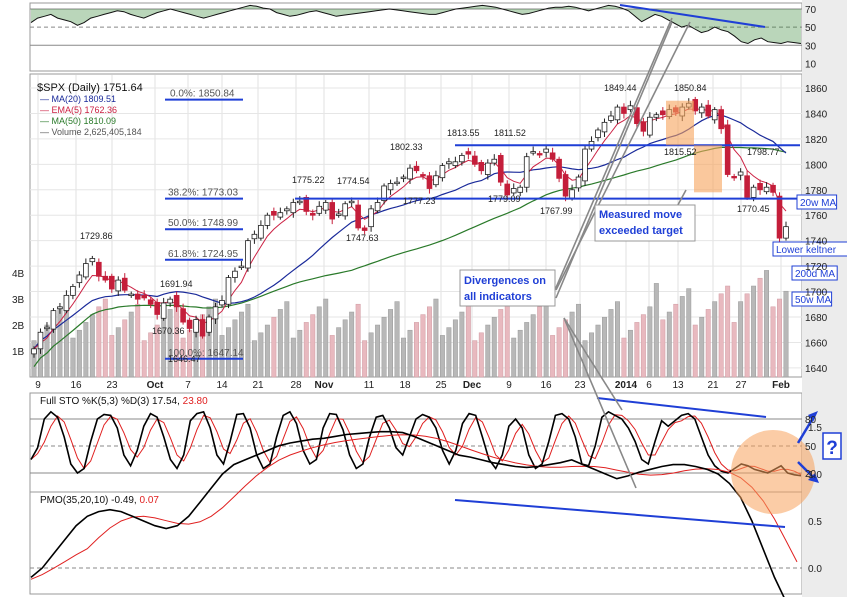 This screenshot has width=847, height=597. What do you see at coordinates (18, 326) in the screenshot?
I see `volume-tick-label: 2B` at bounding box center [18, 326].